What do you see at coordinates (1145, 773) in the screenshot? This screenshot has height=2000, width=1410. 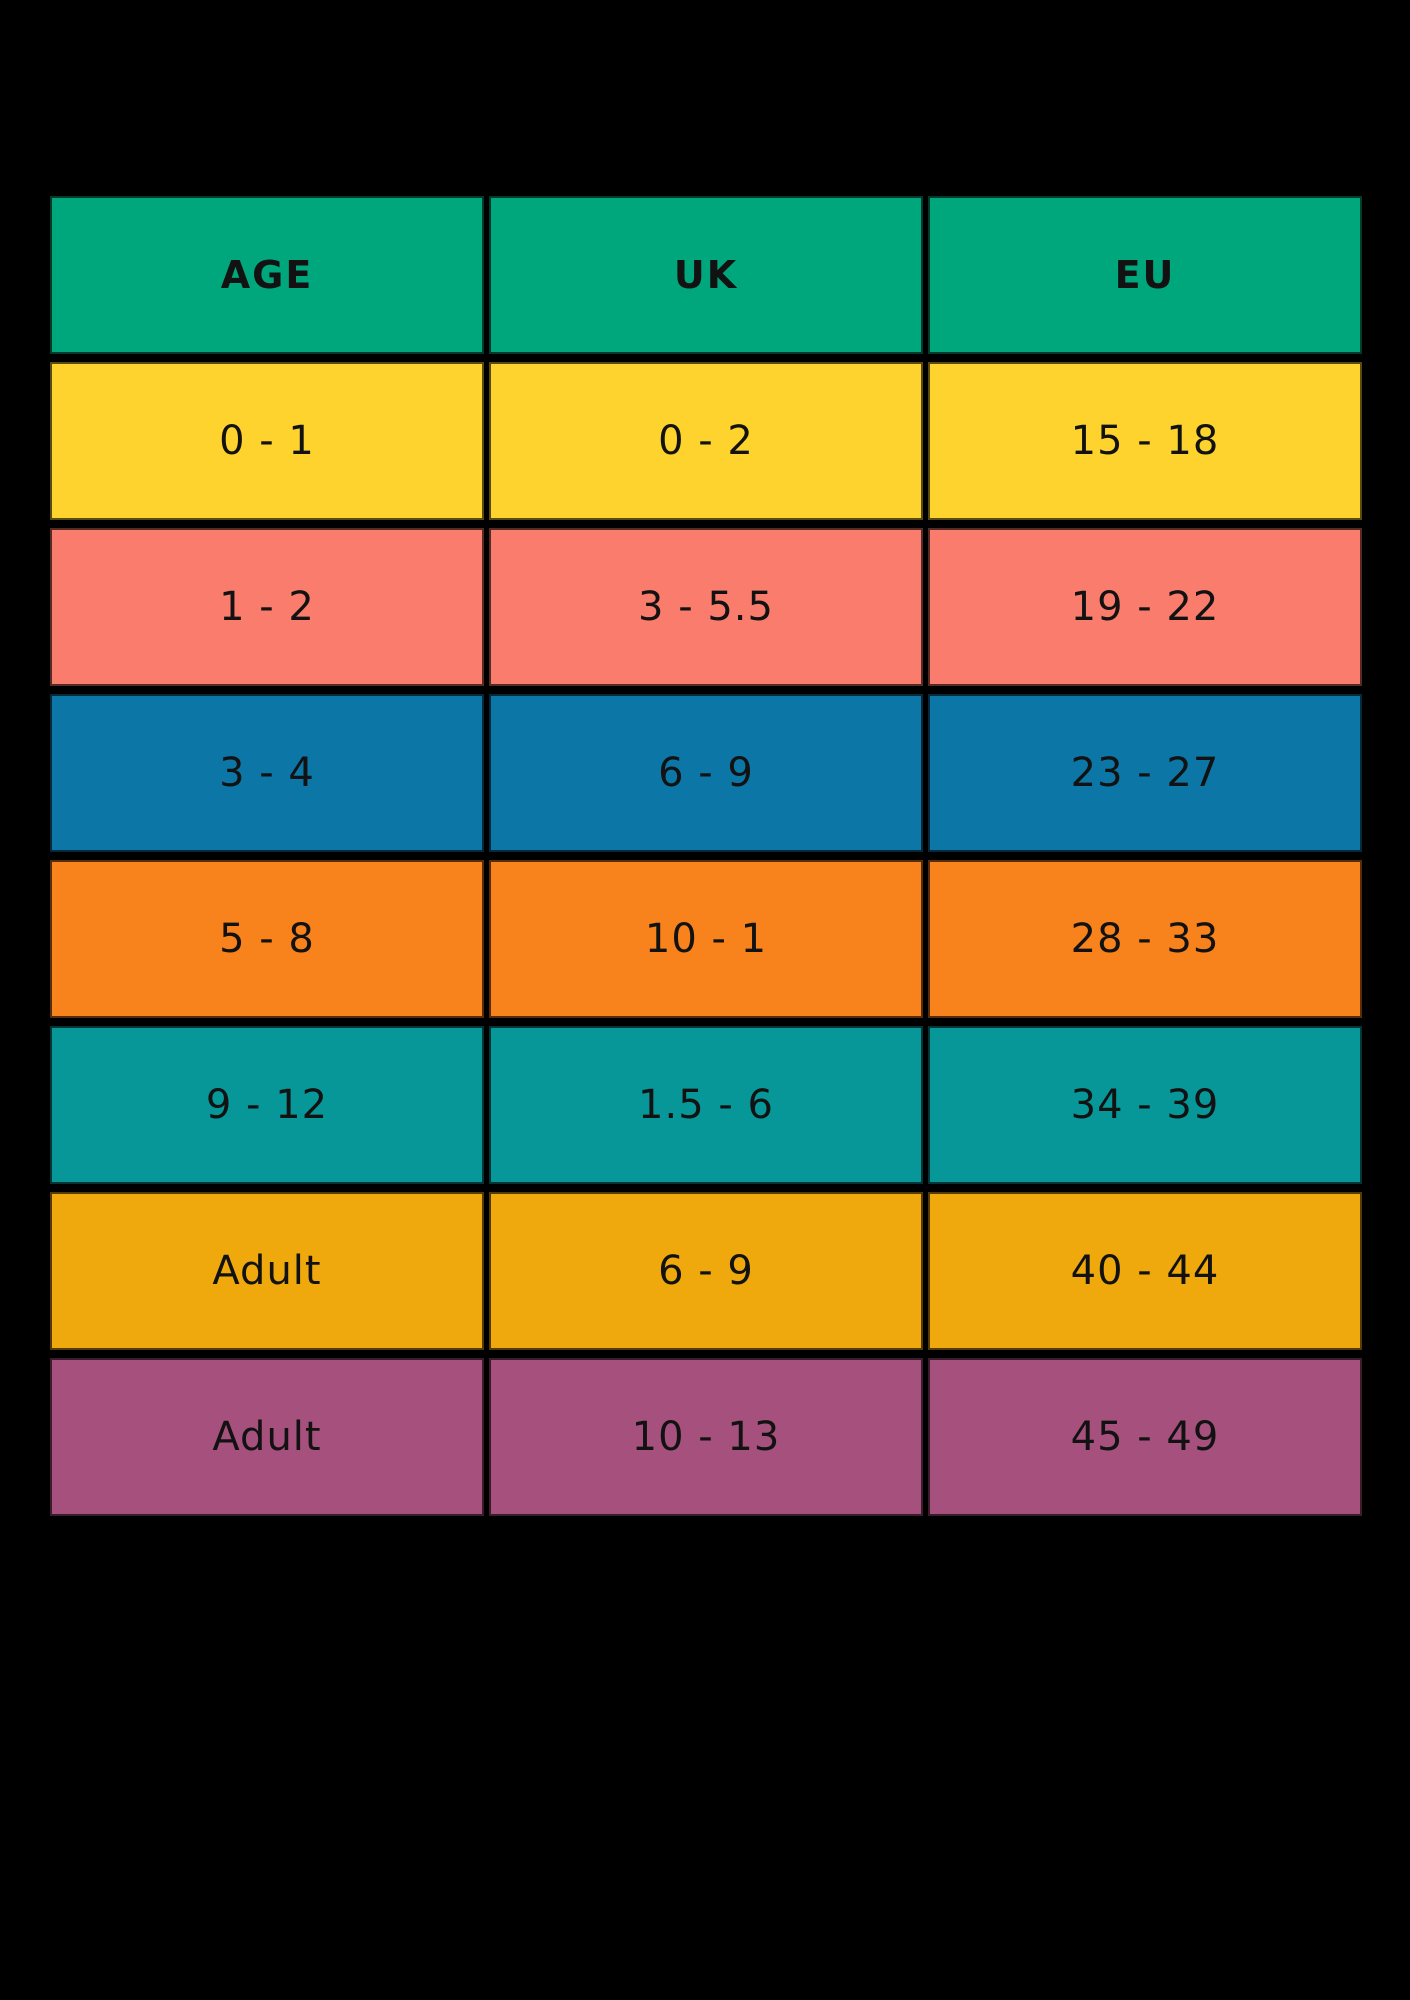 I see `table-cell-eu-row3: 23 - 27` at bounding box center [1145, 773].